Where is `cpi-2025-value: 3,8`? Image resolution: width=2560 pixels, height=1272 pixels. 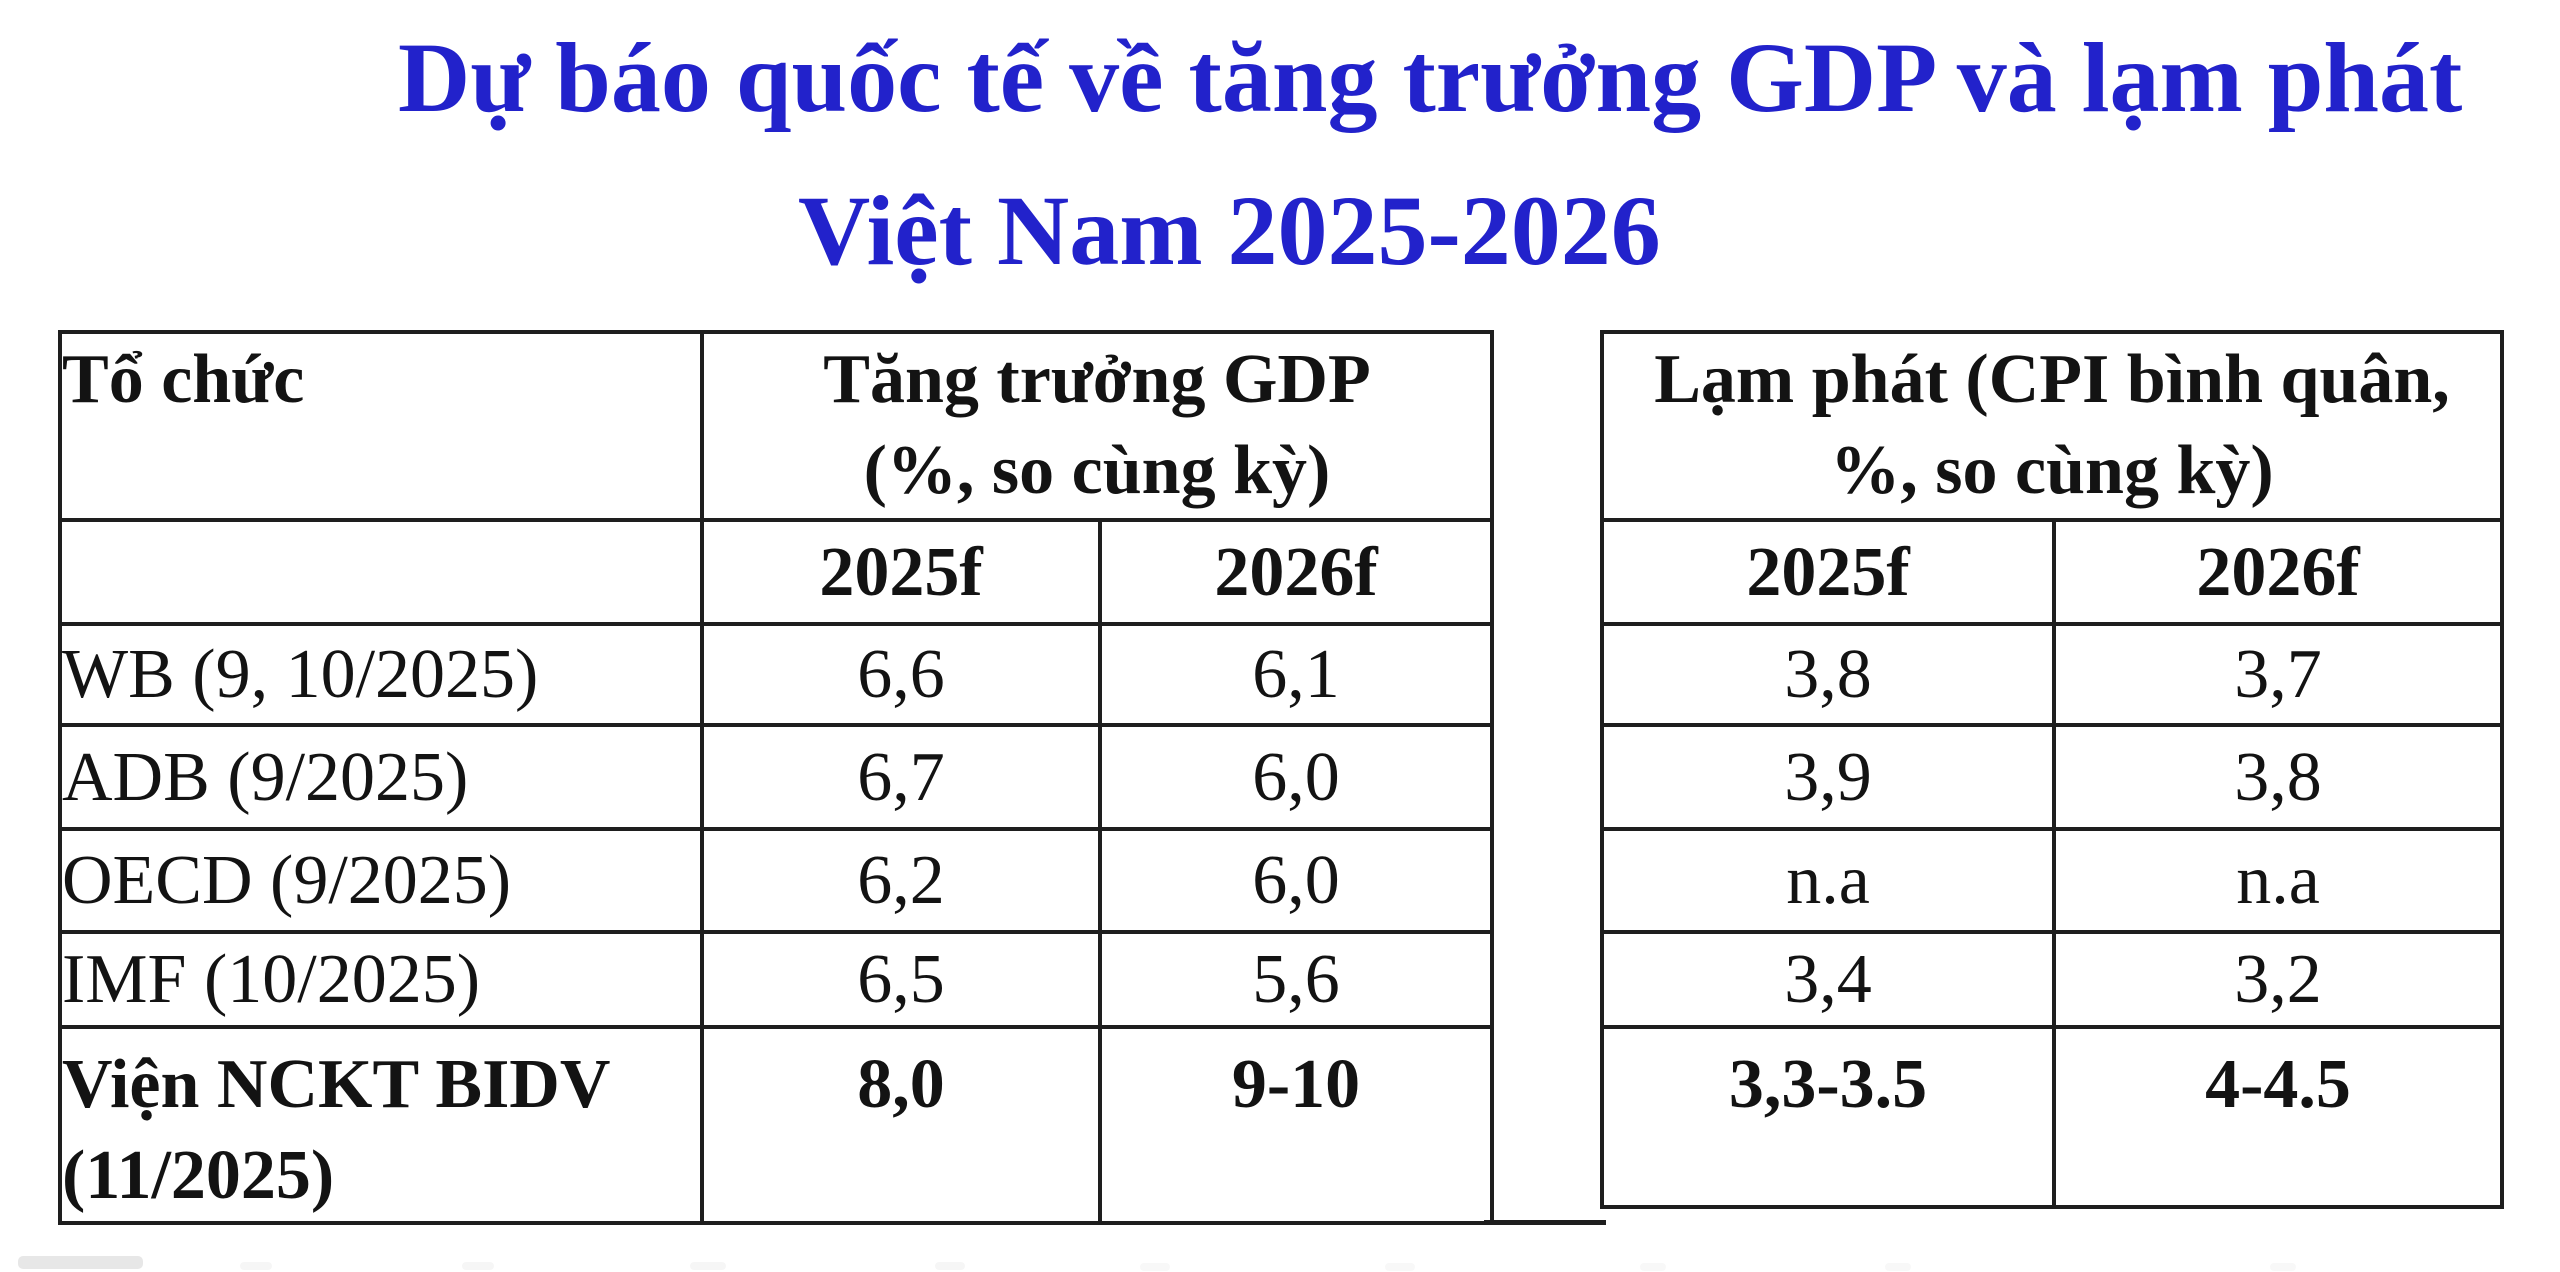
cpi-2025-value: 3,8 is located at coordinates (1828, 674).